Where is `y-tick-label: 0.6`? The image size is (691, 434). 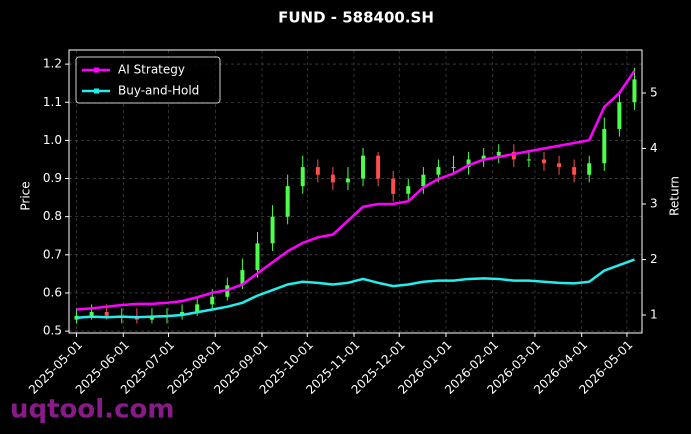
y-tick-label: 0.6 is located at coordinates (52, 292).